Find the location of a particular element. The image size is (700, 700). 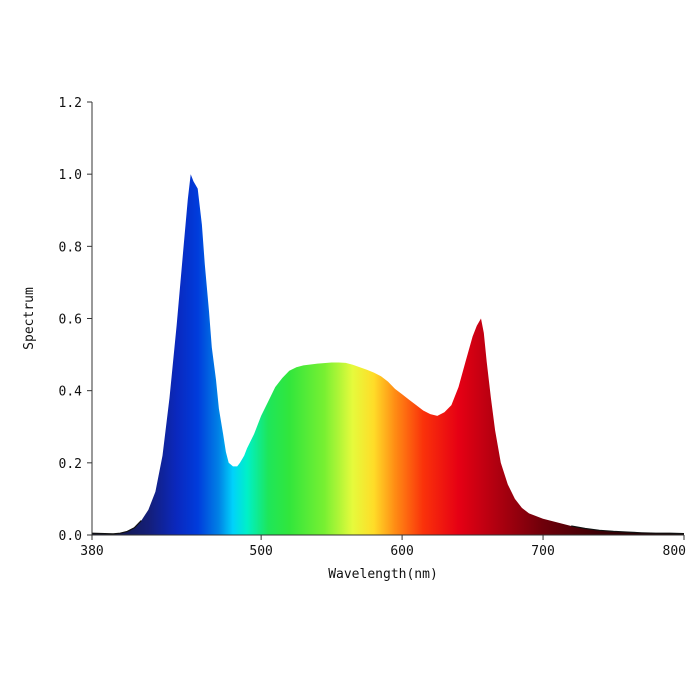

y-ticks: 0.0 0.2 0.4 0.6 0.8 1.0 1.2 is located at coordinates (75, 320).